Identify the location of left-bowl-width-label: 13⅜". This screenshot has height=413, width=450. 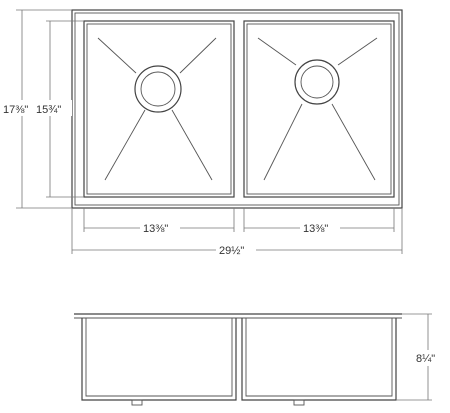
(155, 229).